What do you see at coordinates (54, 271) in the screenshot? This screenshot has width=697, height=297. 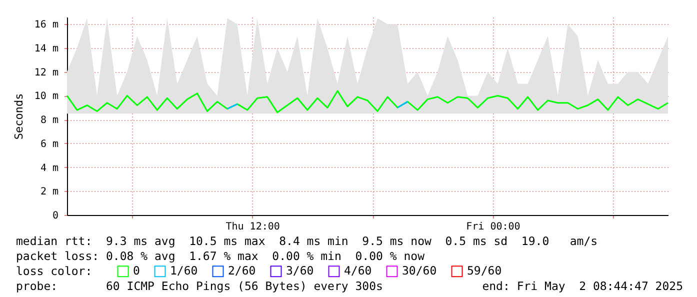 I see `legend-title: loss color:` at bounding box center [54, 271].